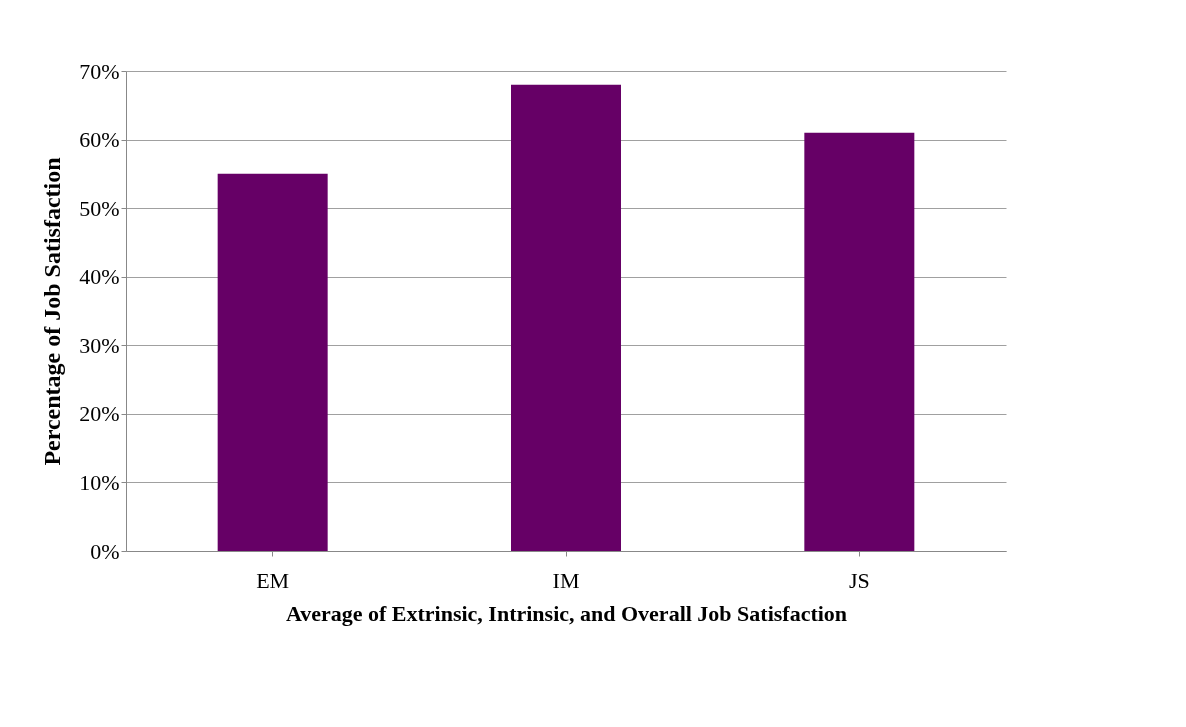  I want to click on y-tick-label: 10%, so click(99, 482).